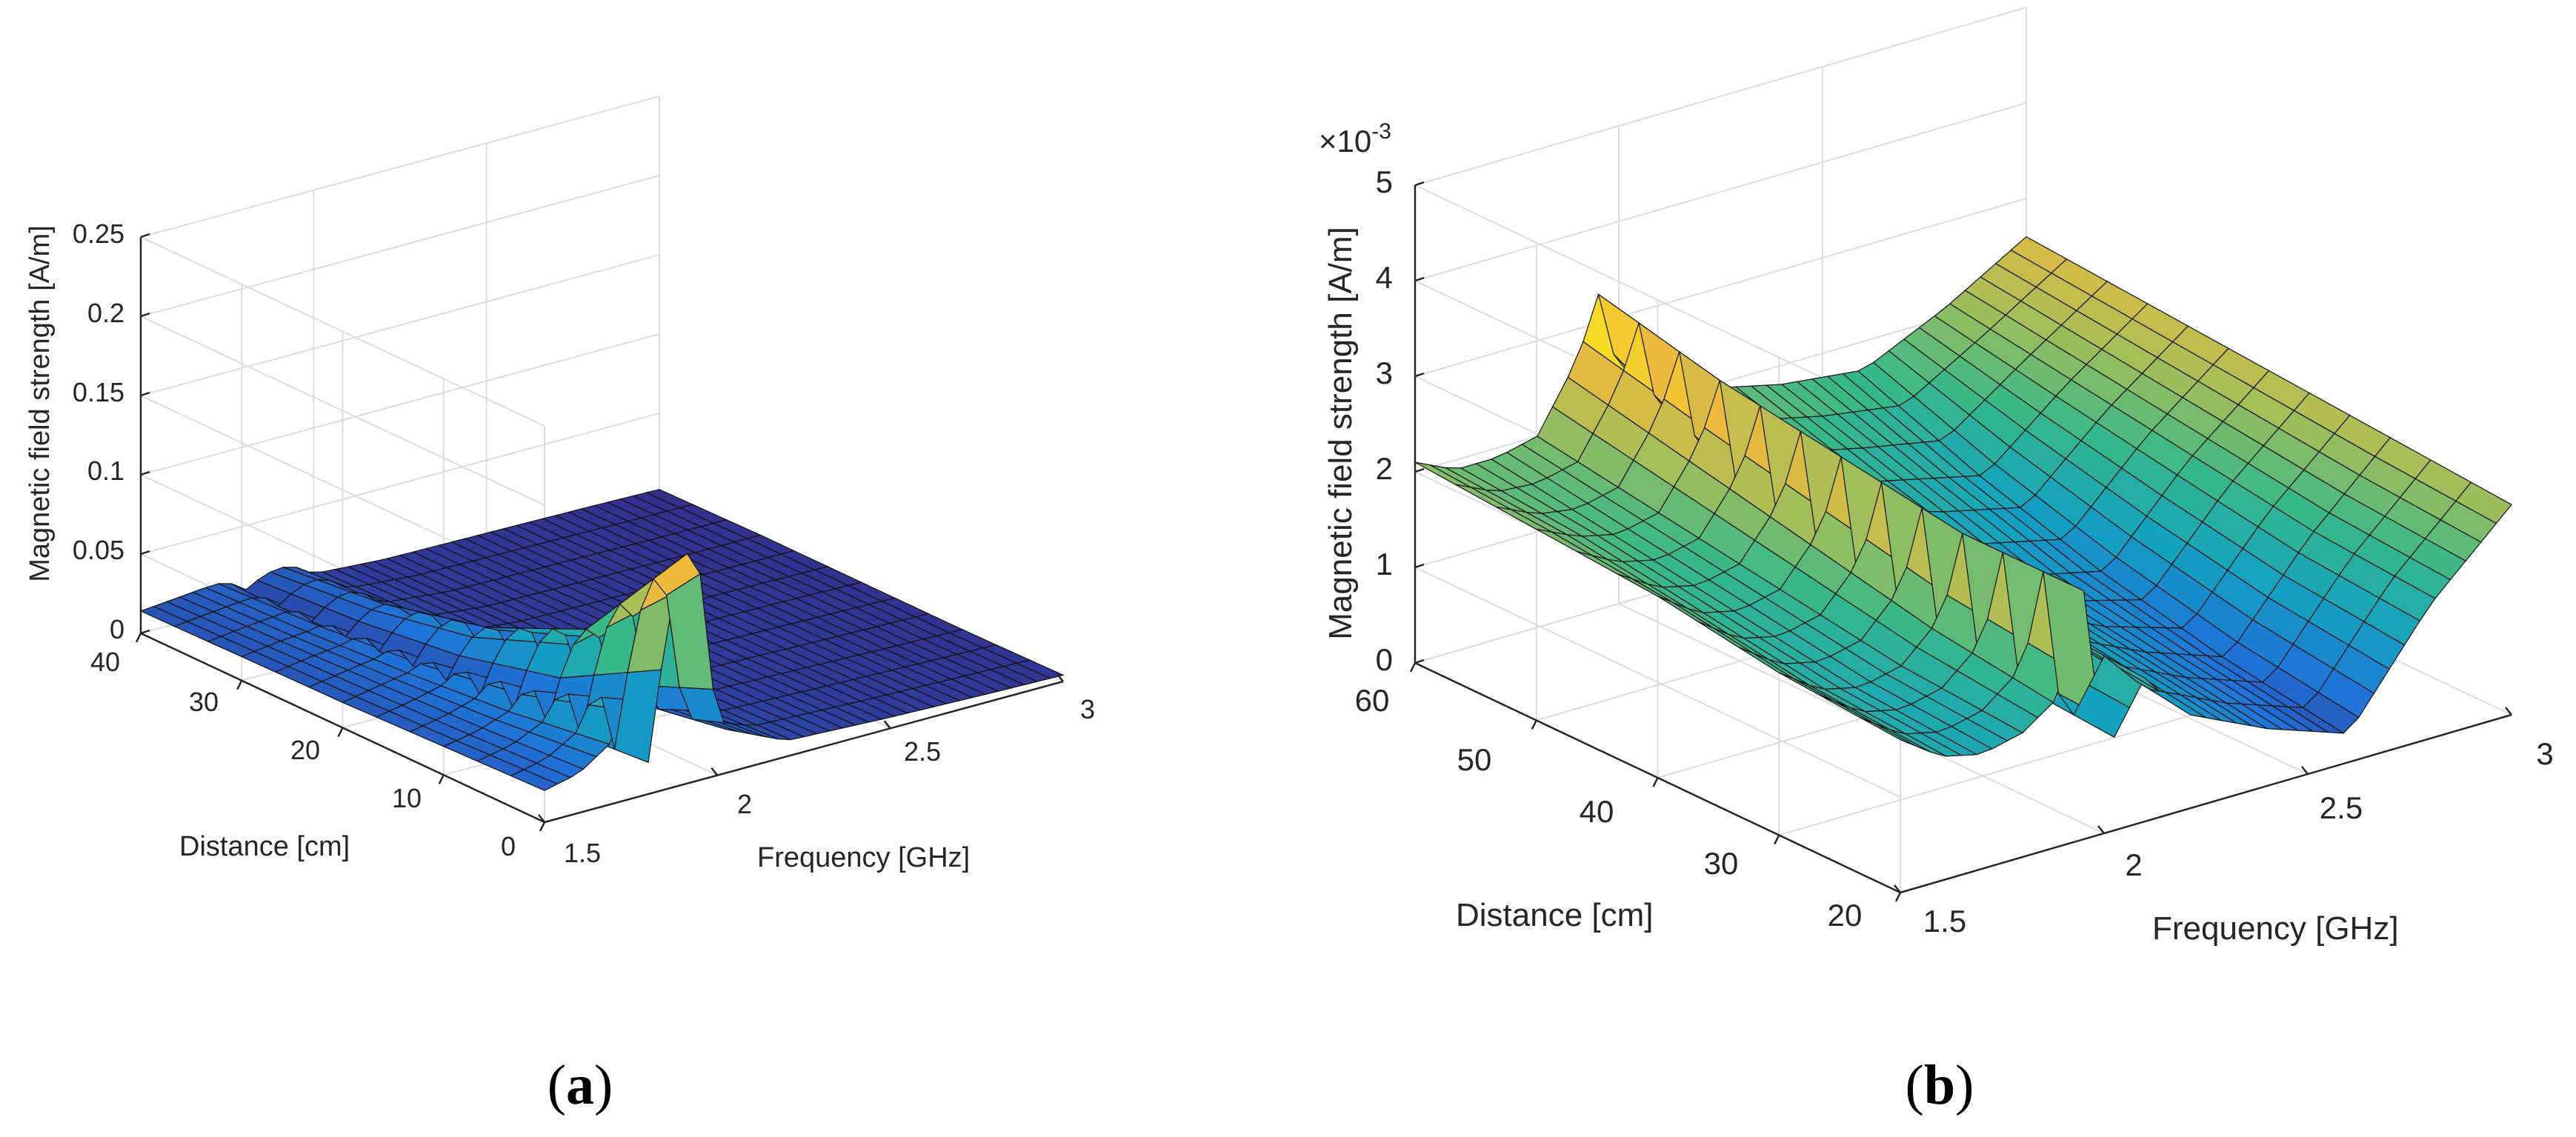  Describe the element at coordinates (1384, 468) in the screenshot. I see `b-z-tick-label: 2` at that location.